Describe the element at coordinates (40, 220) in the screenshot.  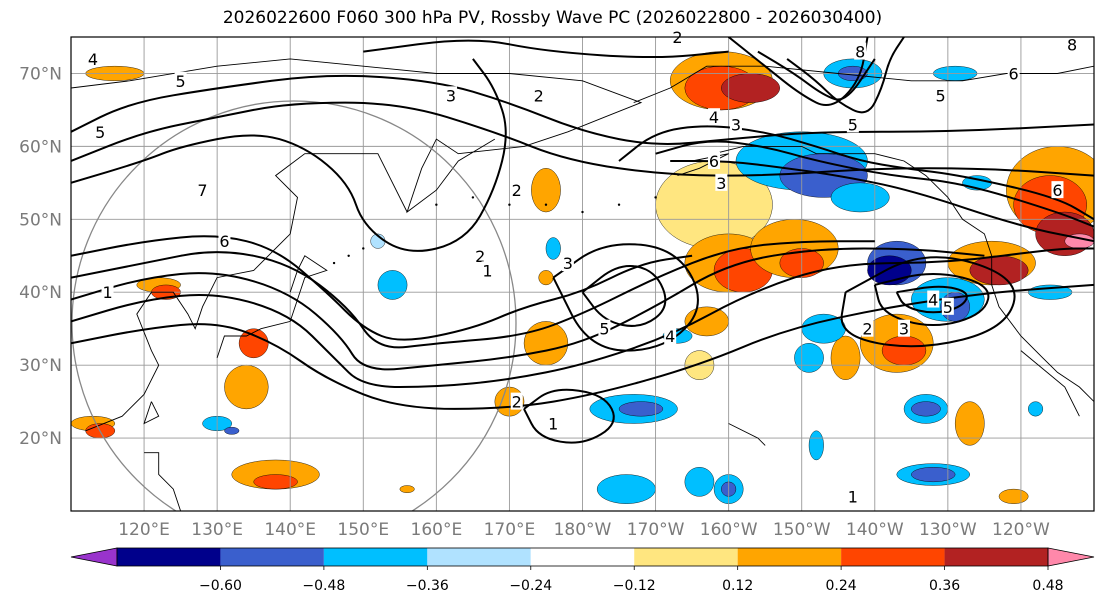
I see `latitude-tick-label: 50°N` at that location.